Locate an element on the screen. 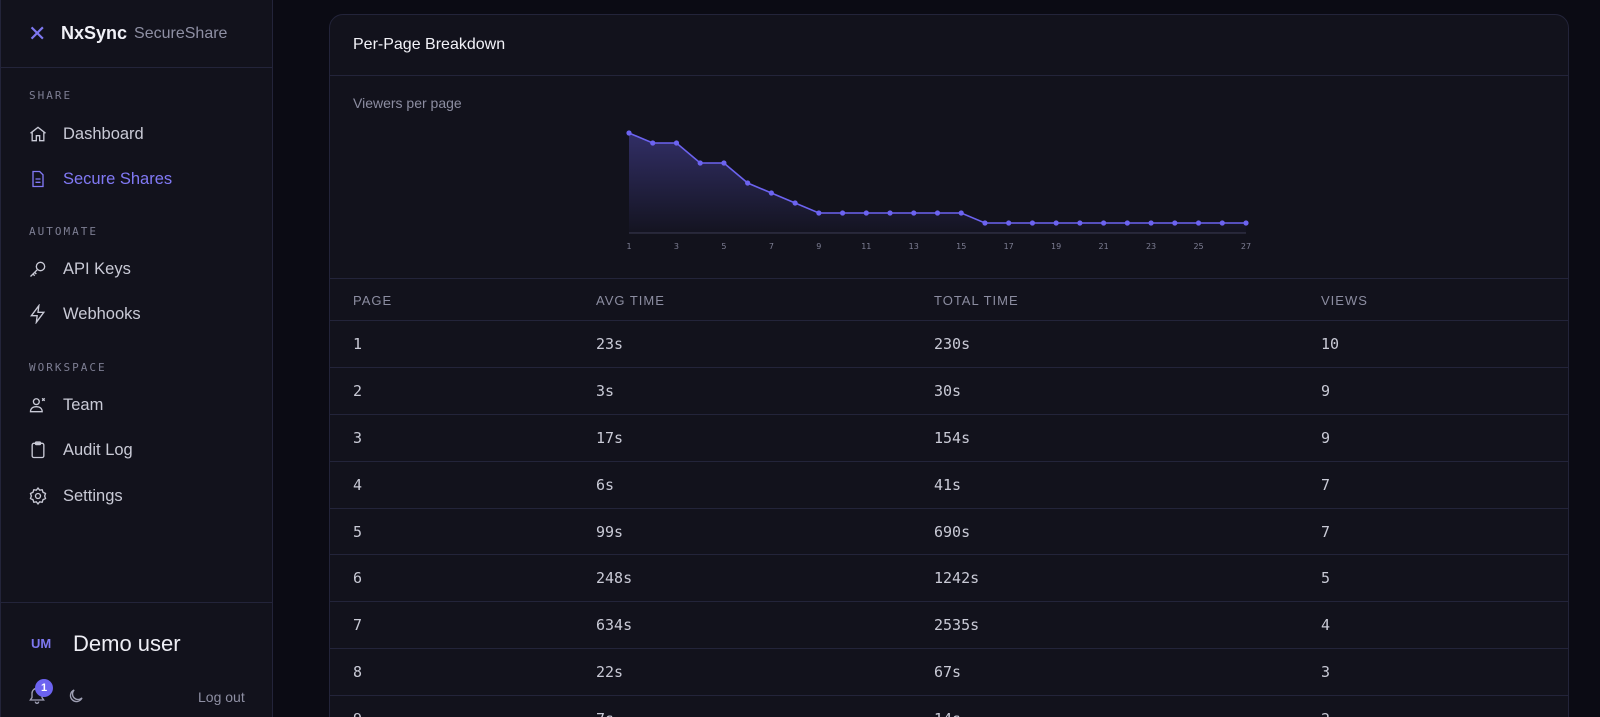 This screenshot has height=717, width=1600. sidebar-item-settings: Settings is located at coordinates (75, 496).